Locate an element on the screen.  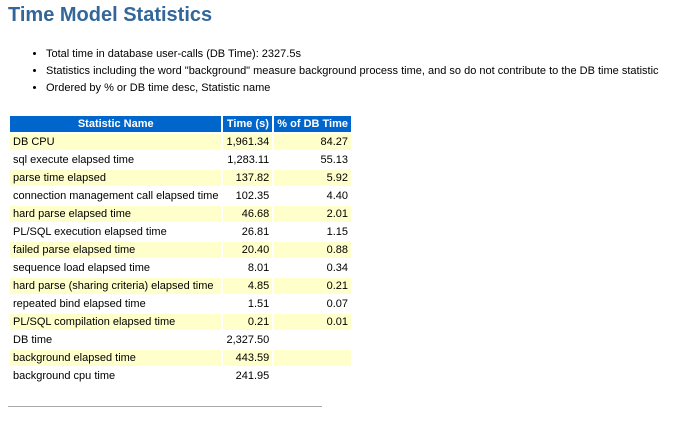
statistic-name: parse time elapsed is located at coordinates (116, 178).